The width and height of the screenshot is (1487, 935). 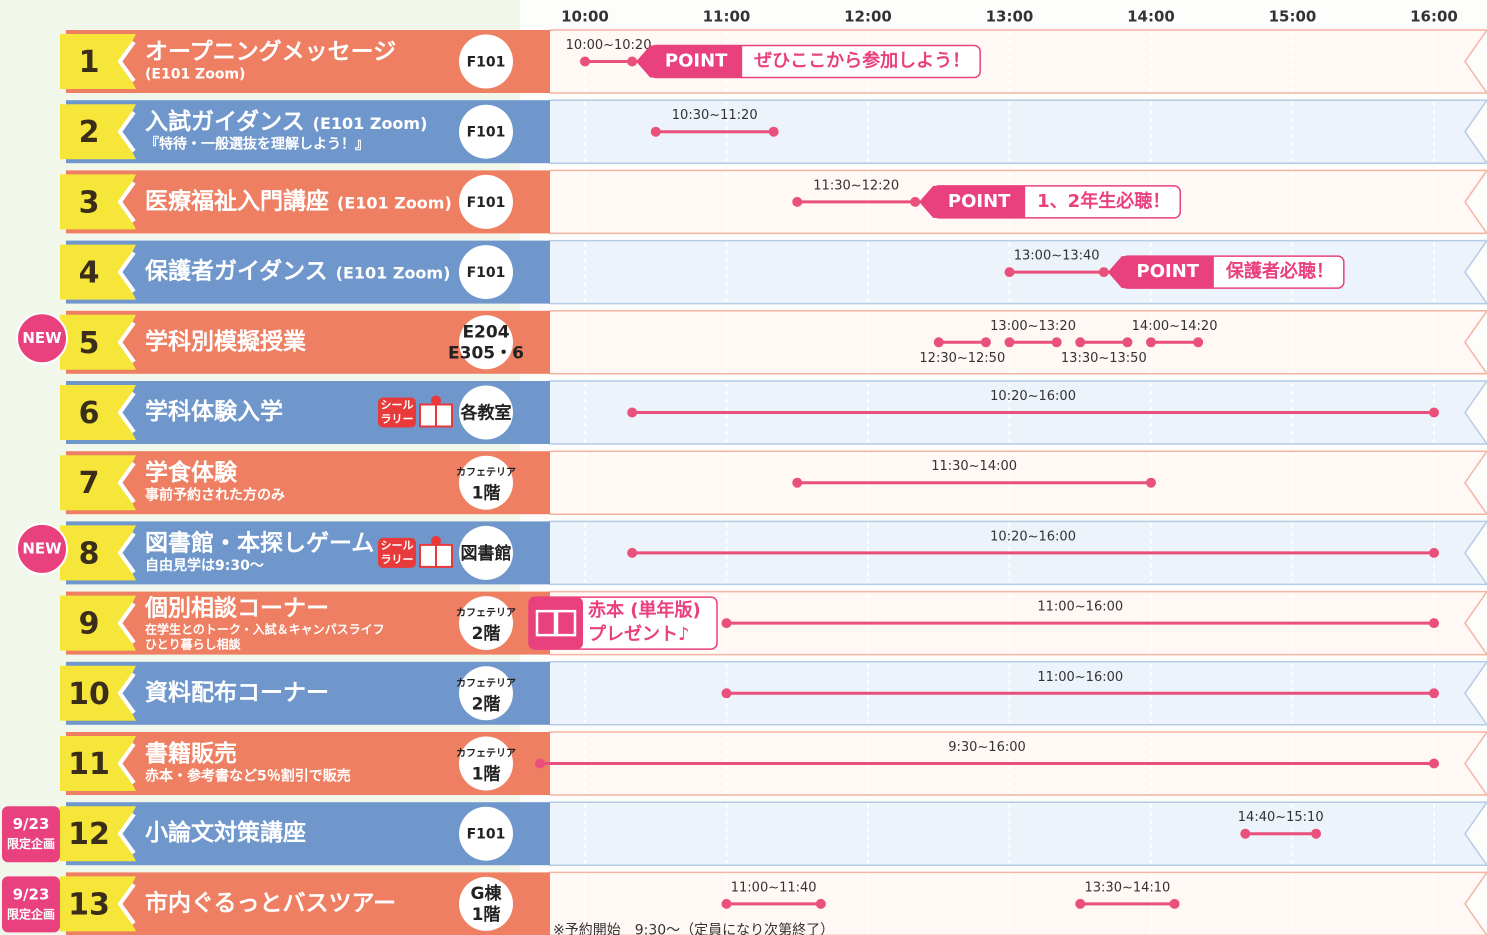 I want to click on point-callout: 保護者必聴！ POINT, so click(x=1226, y=272).